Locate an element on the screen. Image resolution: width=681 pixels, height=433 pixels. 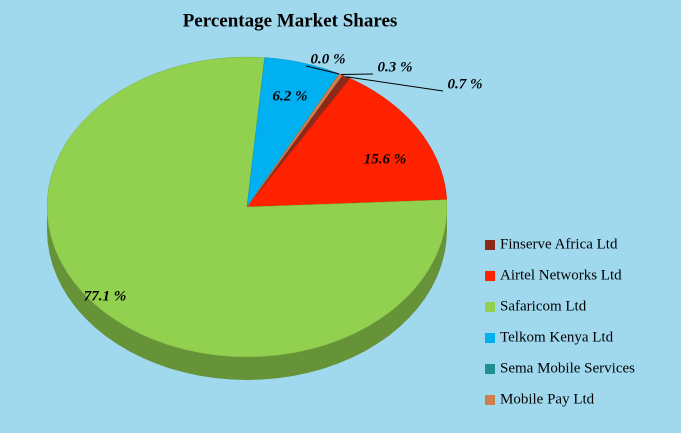
value-label: 15.6 % is located at coordinates (385, 159).